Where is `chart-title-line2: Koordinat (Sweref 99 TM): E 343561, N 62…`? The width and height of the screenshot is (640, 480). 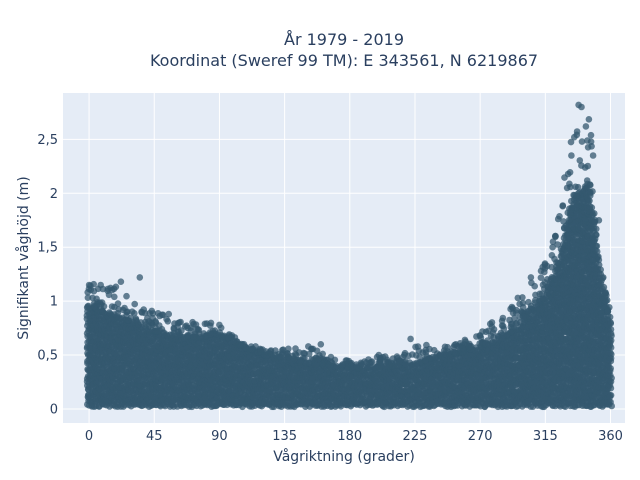 chart-title-line2: Koordinat (Sweref 99 TM): E 343561, N 62… is located at coordinates (344, 60).